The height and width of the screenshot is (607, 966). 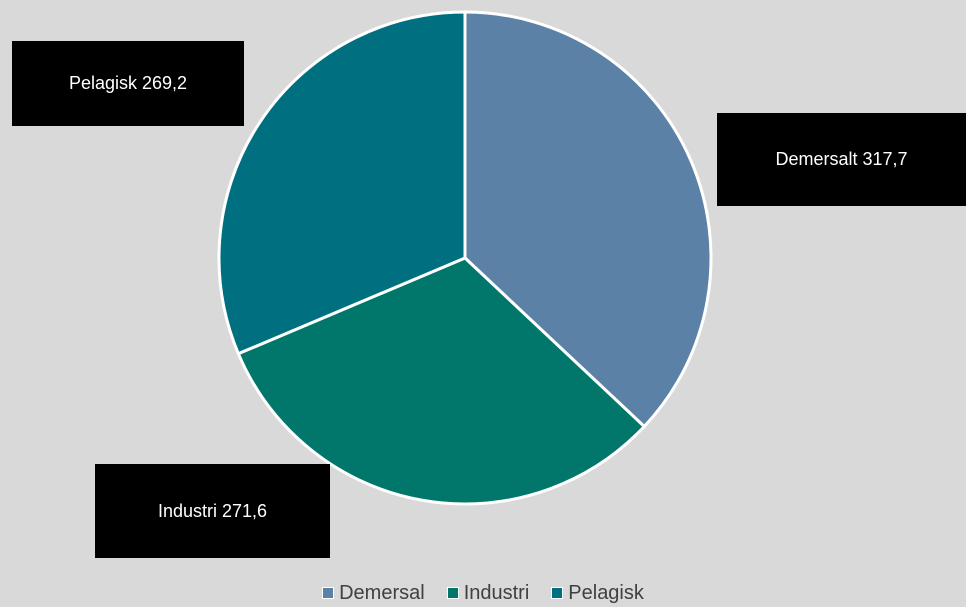 I want to click on legend: Demersal Industri Pelagisk, so click(x=483, y=593).